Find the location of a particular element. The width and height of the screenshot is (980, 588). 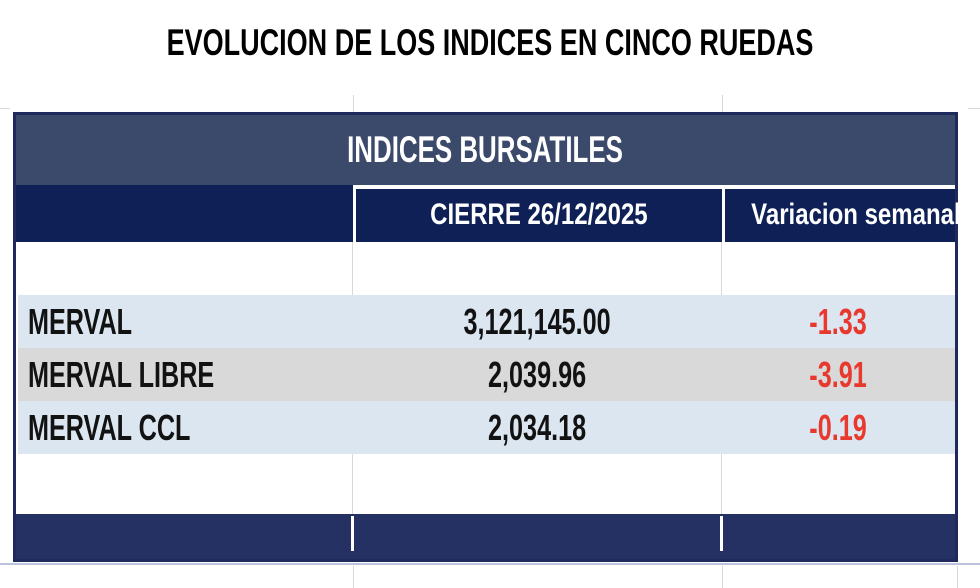

table-row-merval: MERVAL 3,121,145.00 -1.33 is located at coordinates (485, 321).